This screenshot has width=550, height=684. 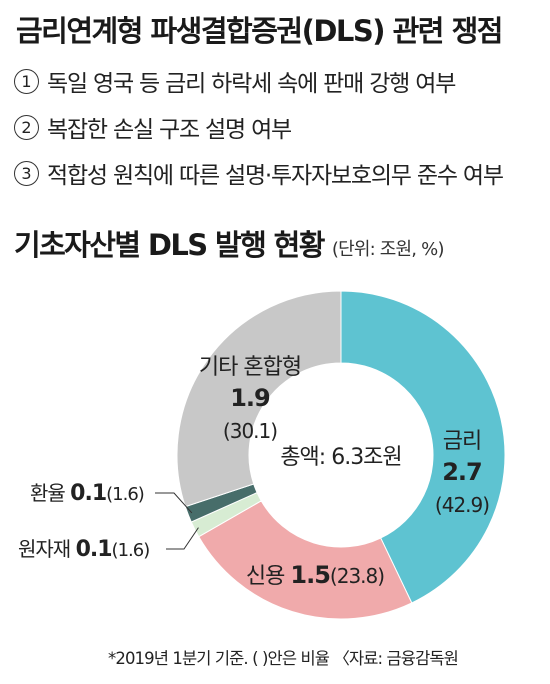 What do you see at coordinates (169, 245) in the screenshot?
I see `chart-title: 기초자산별 DLS 발행 현황` at bounding box center [169, 245].